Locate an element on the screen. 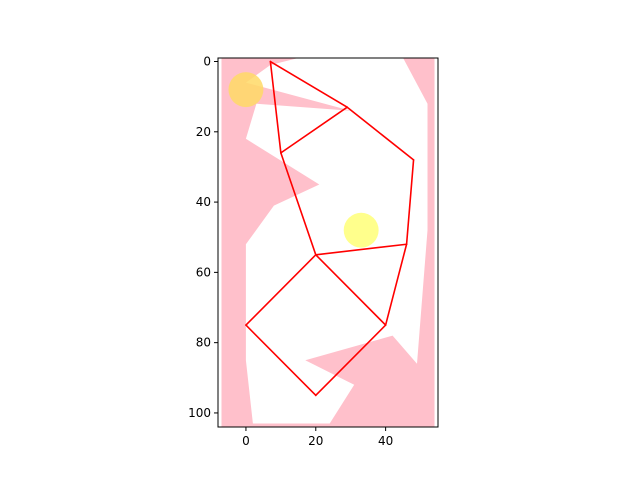 The height and width of the screenshot is (480, 640). y-tick-label: 60 is located at coordinates (203, 272).